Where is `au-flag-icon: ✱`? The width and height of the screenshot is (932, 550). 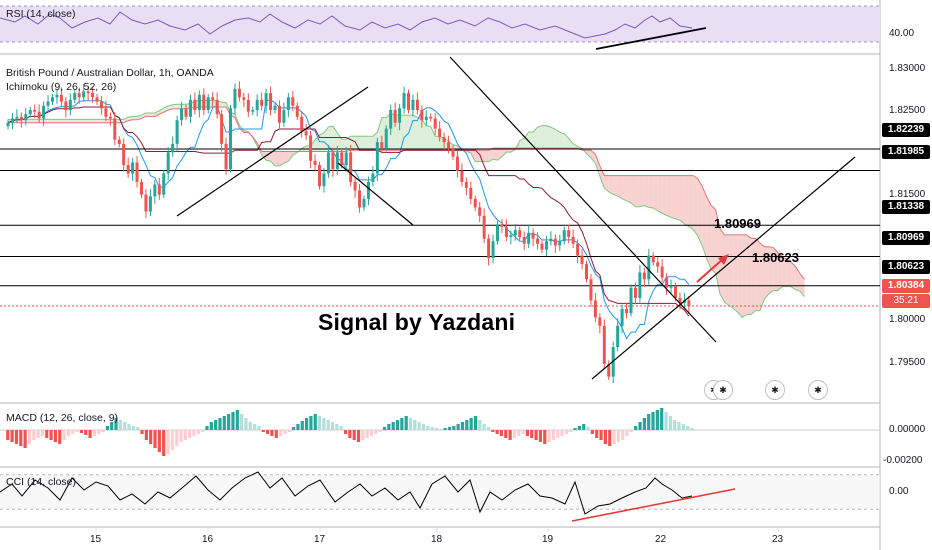 au-flag-icon: ✱ is located at coordinates (775, 390).